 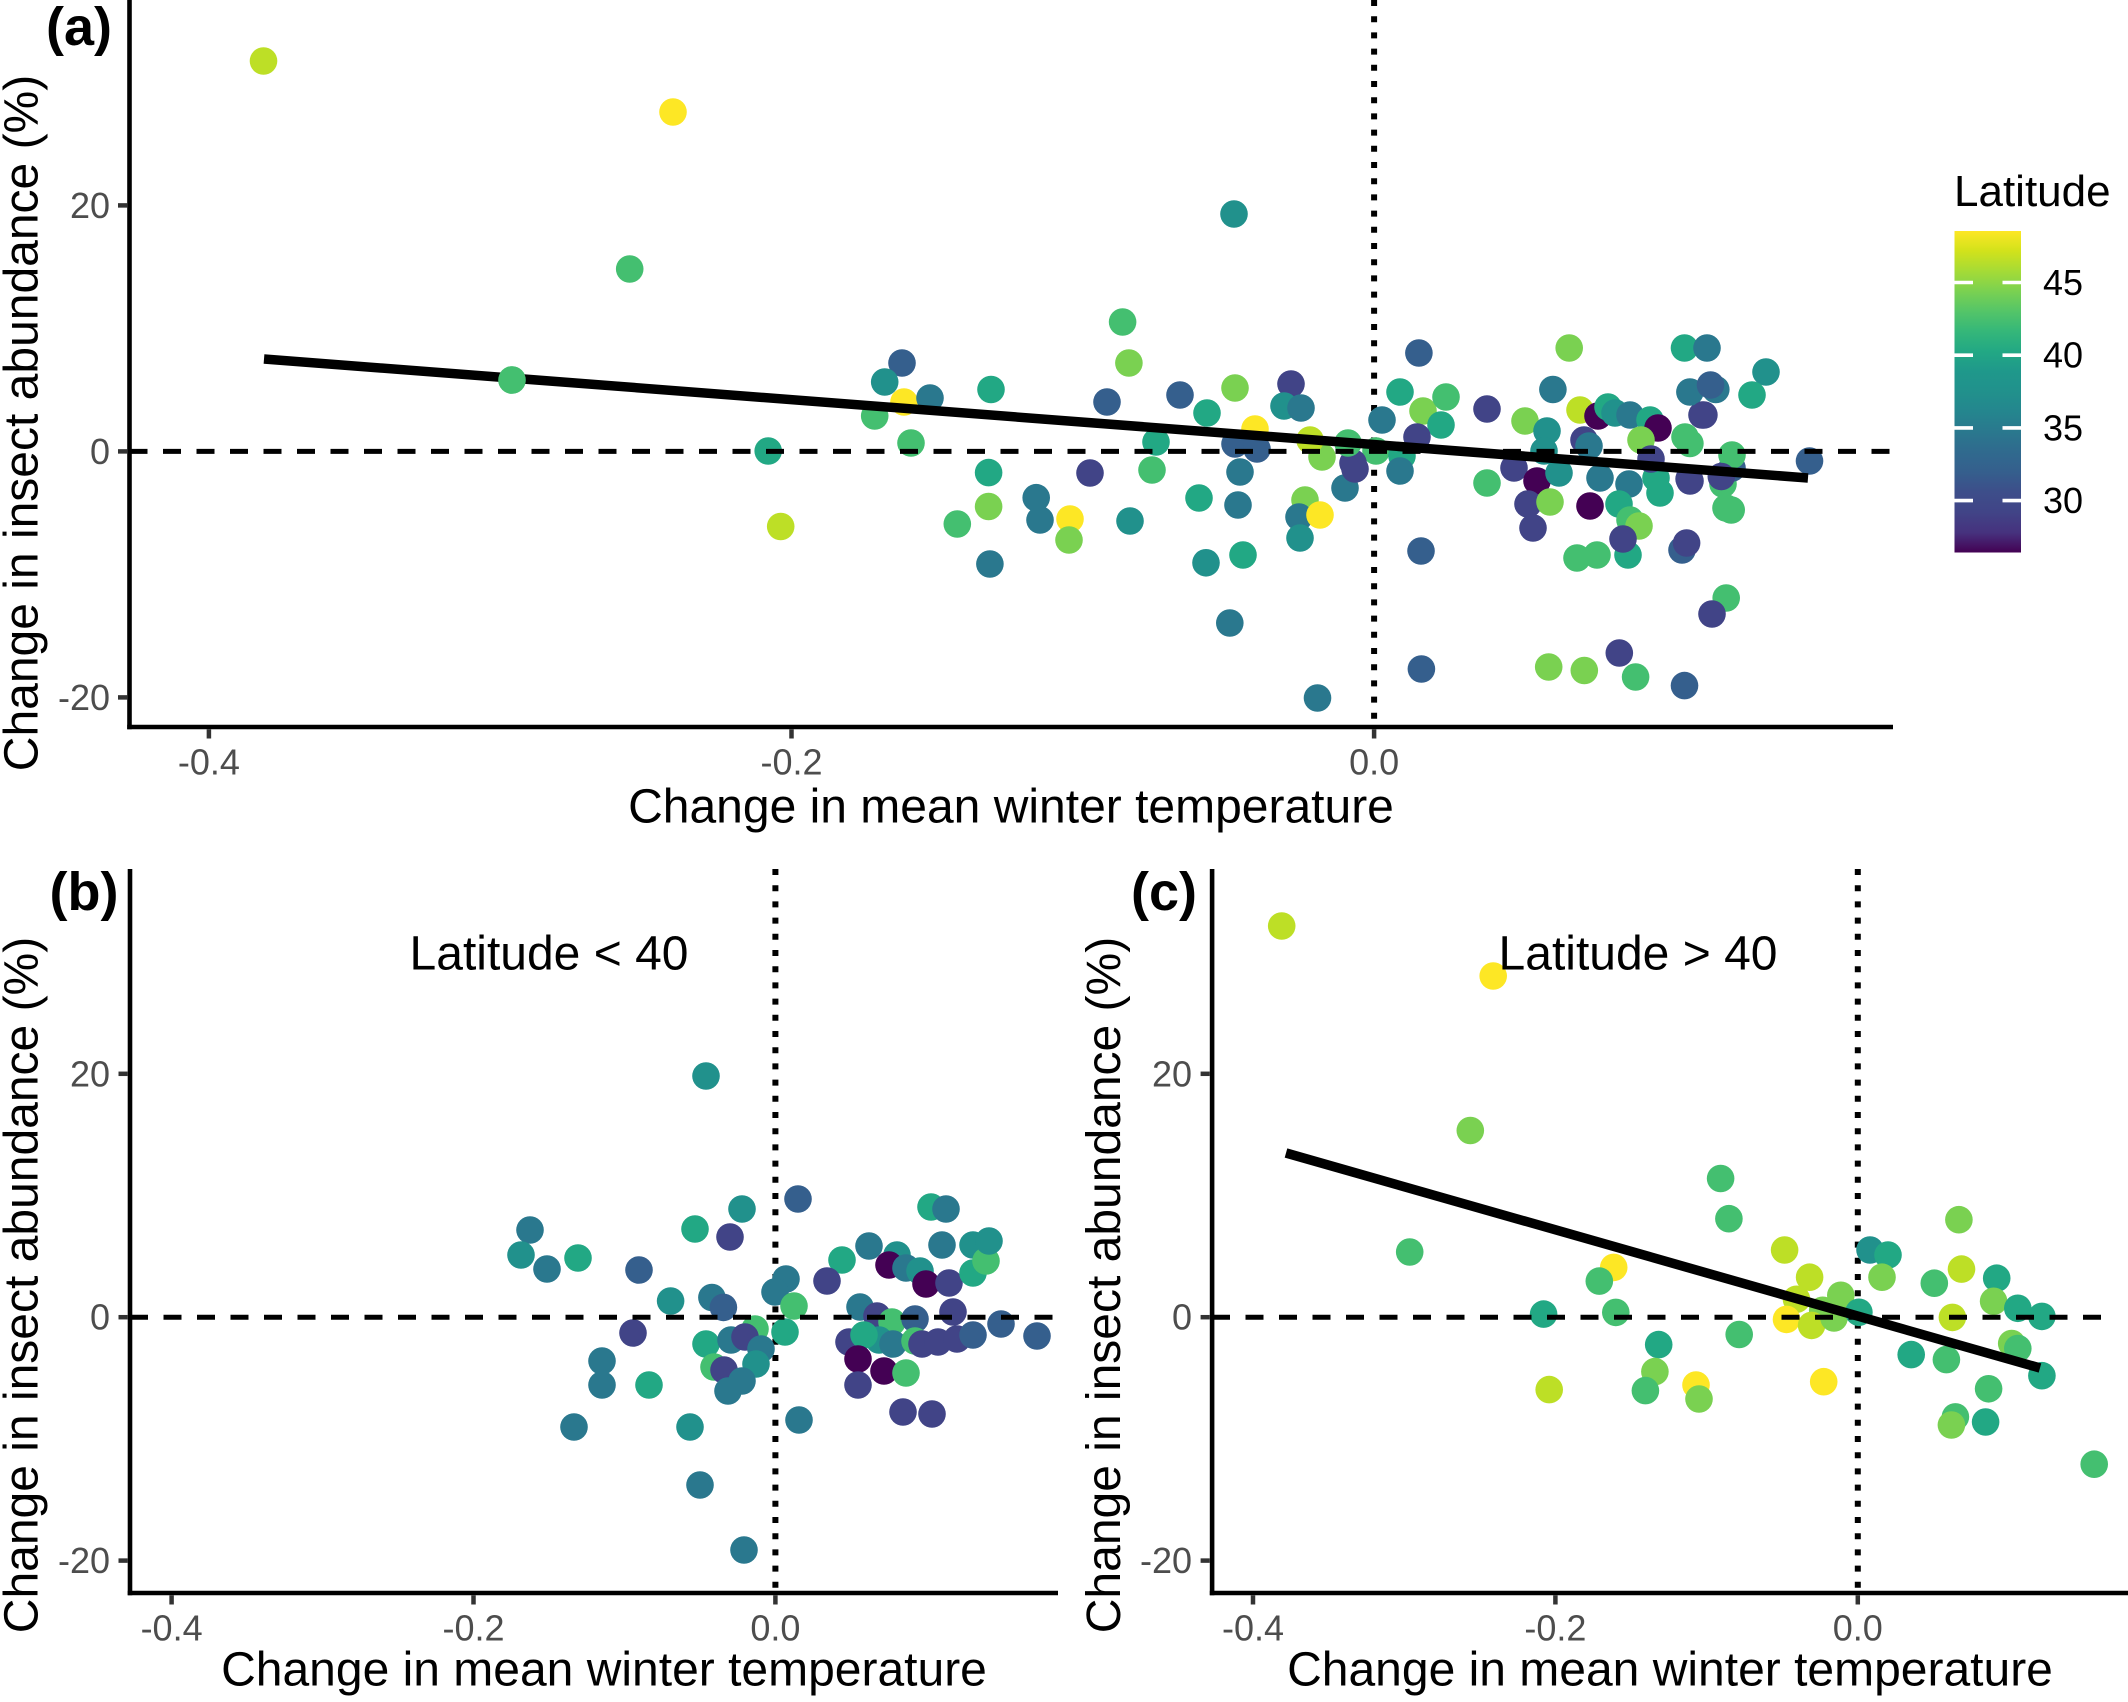 What do you see at coordinates (84, 892) in the screenshot?
I see `svg-text: (b)` at bounding box center [84, 892].